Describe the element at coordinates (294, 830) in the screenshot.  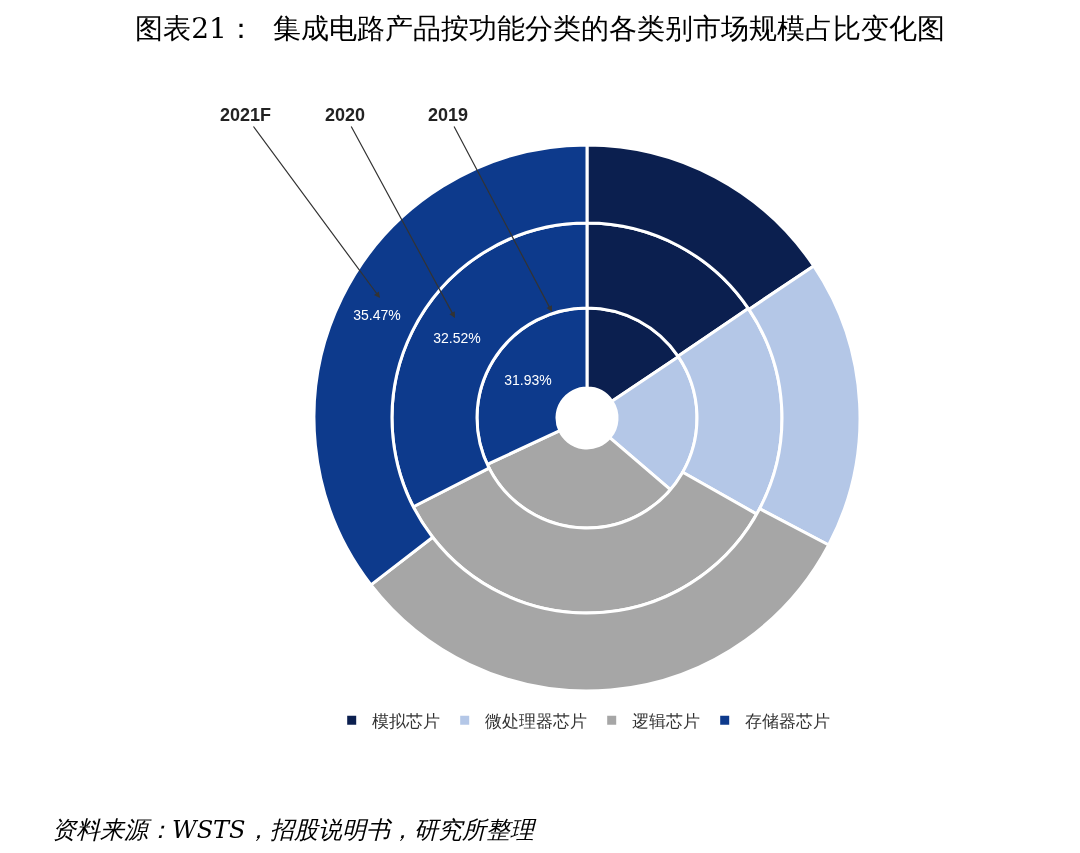
I see `text: 资料来源：WSTS，招股说明书，研究所整理` at that location.